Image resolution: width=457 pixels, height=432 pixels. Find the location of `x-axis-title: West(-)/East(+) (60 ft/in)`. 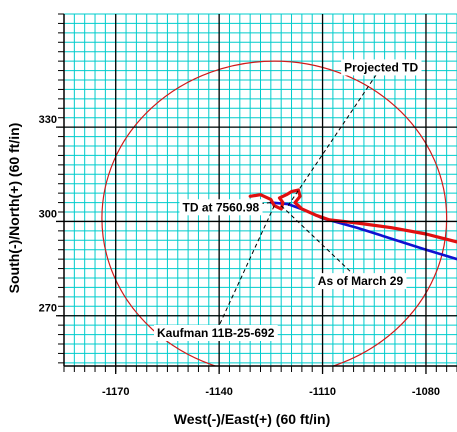

x-axis-title: West(-)/East(+) (60 ft/in) is located at coordinates (252, 419).